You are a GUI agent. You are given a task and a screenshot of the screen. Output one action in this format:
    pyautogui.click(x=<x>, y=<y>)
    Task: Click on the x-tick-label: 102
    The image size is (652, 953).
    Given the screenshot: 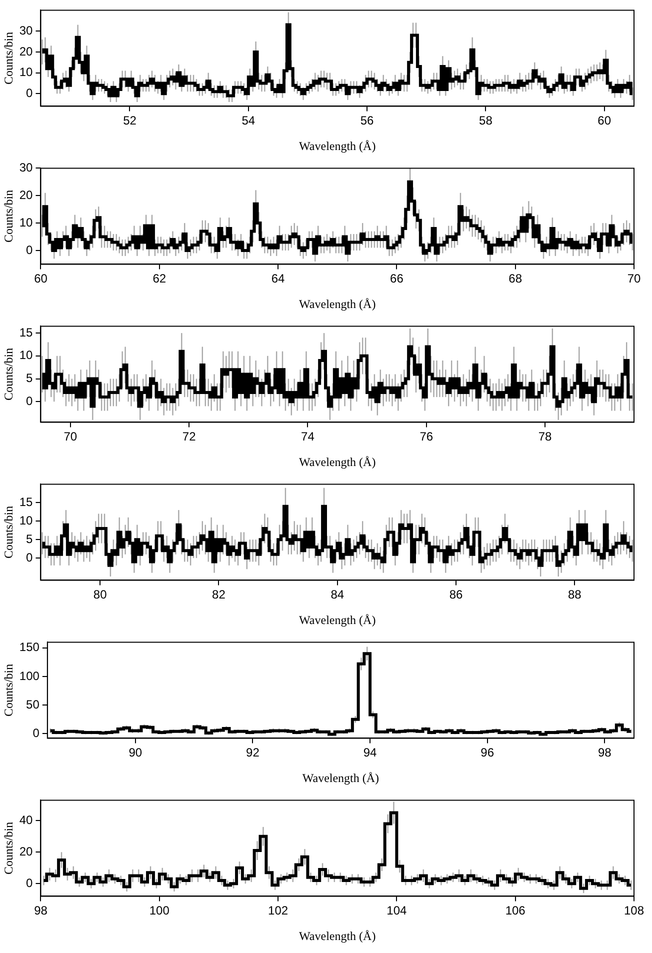 What is the action you would take?
    pyautogui.click(x=278, y=911)
    